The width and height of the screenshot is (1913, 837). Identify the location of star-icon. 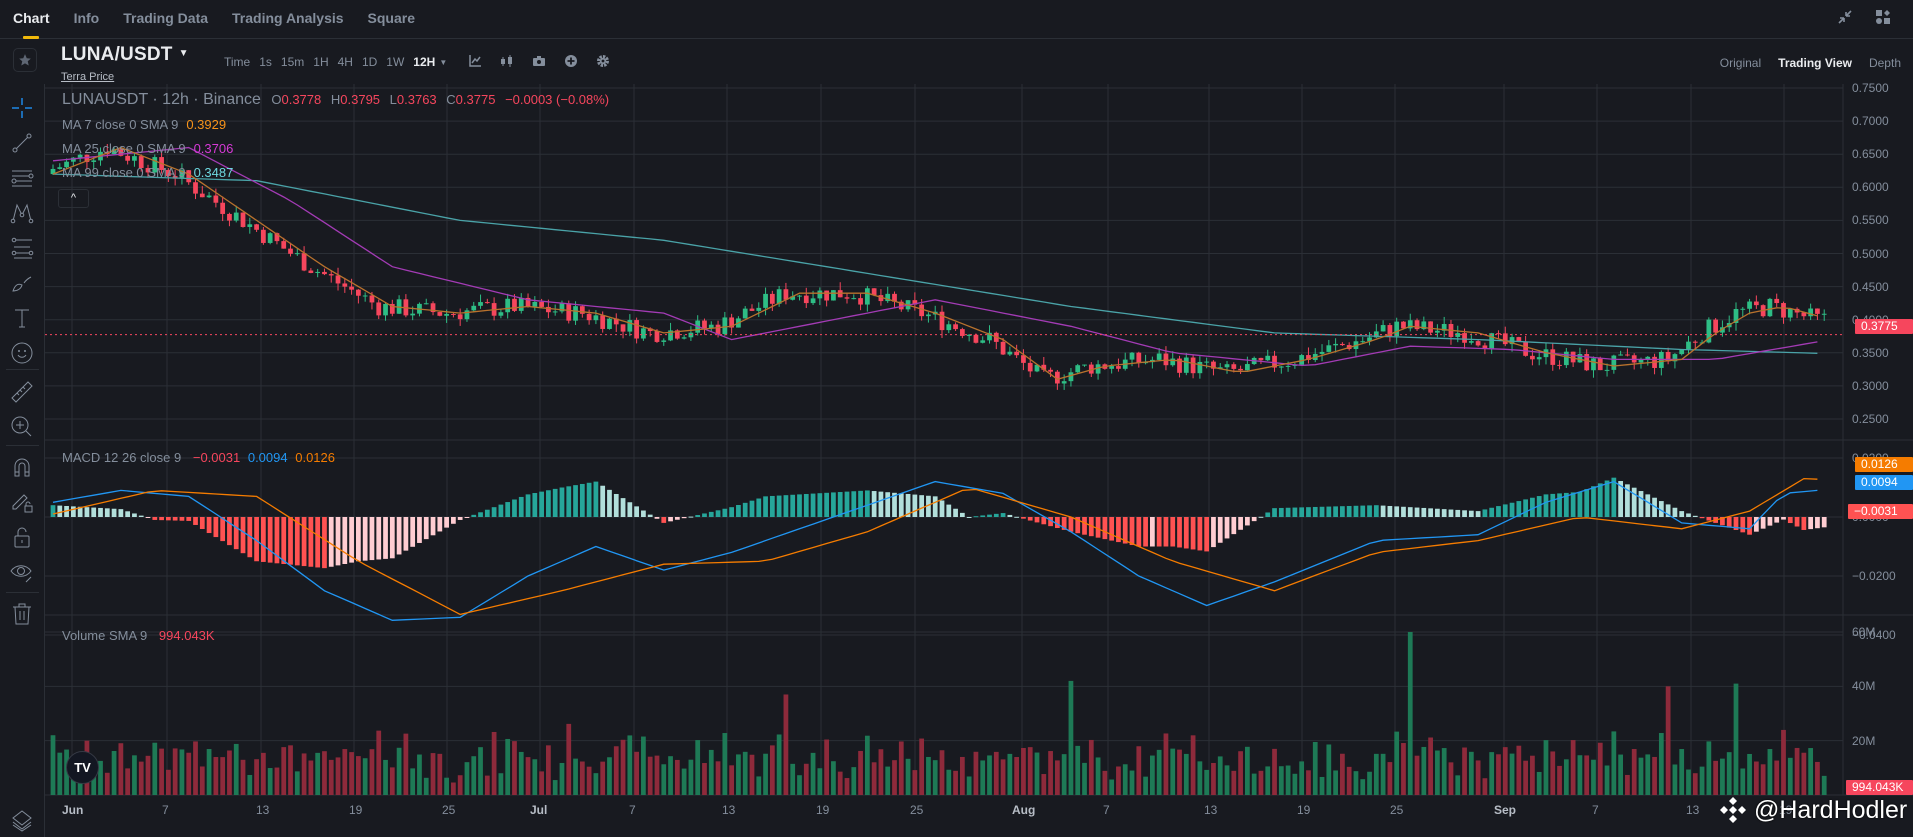
(25, 60).